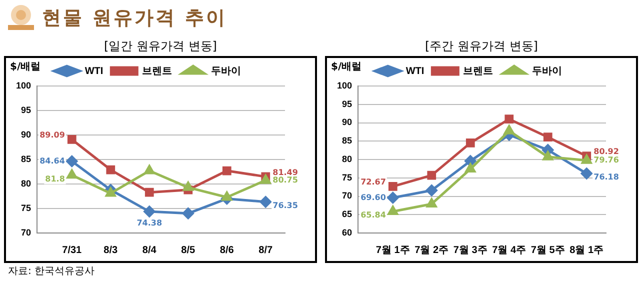 The image size is (643, 286). What do you see at coordinates (285, 179) in the screenshot?
I see `data-label: 80.75` at bounding box center [285, 179].